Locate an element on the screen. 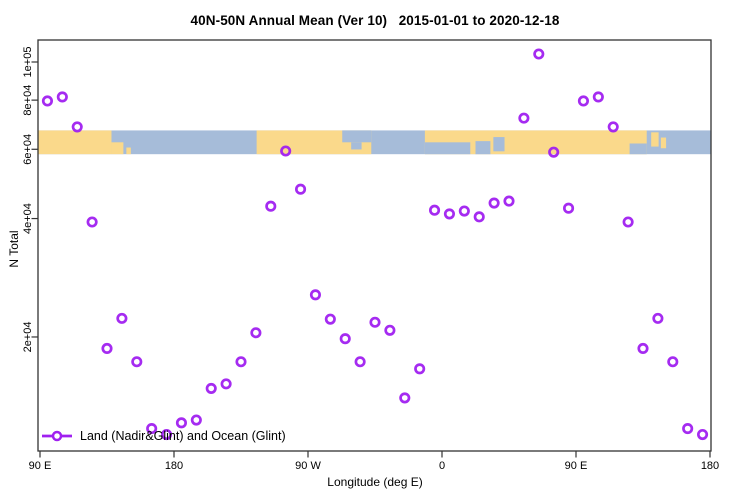  y-tick-label: 6e+04 is located at coordinates (28, 149).